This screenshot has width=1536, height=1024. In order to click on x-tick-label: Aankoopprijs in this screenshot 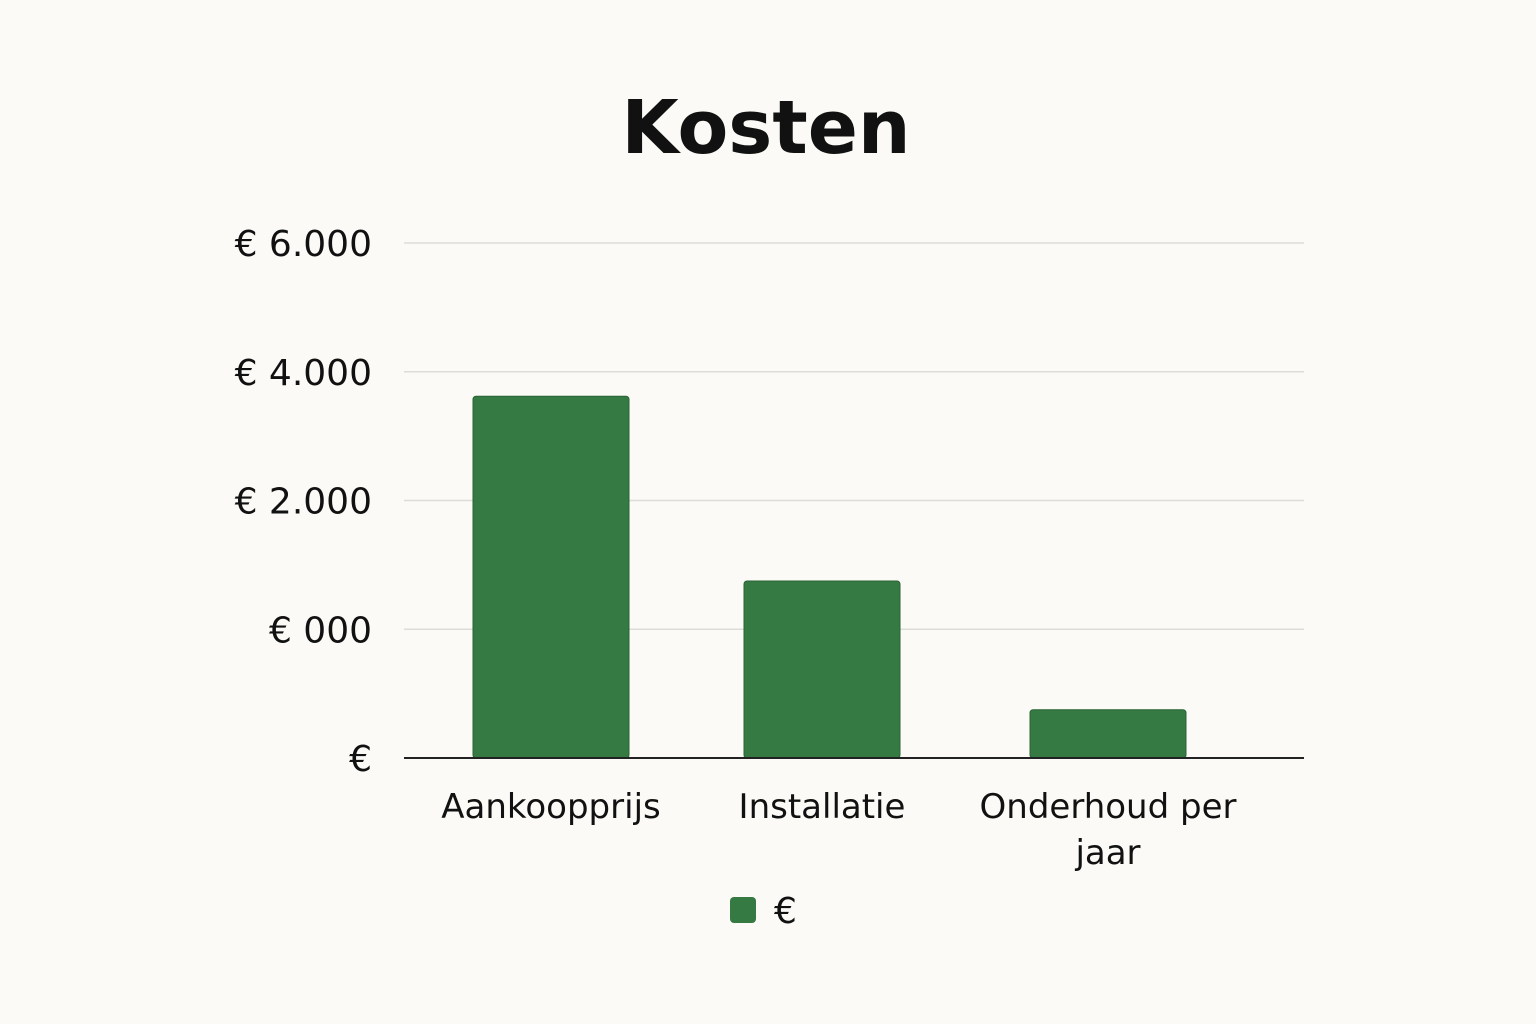, I will do `click(550, 807)`.